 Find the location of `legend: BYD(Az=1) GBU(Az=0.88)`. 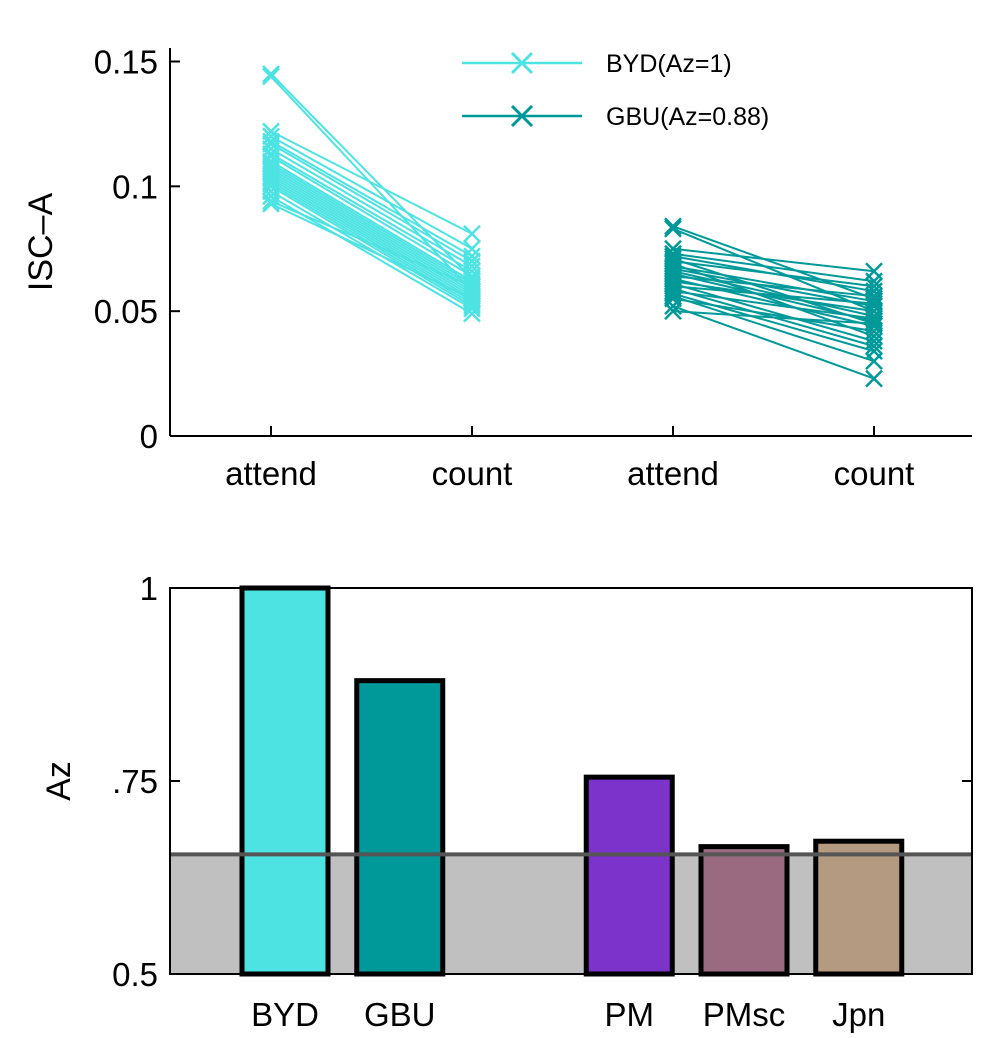

legend: BYD(Az=1) GBU(Az=0.88) is located at coordinates (615, 90).